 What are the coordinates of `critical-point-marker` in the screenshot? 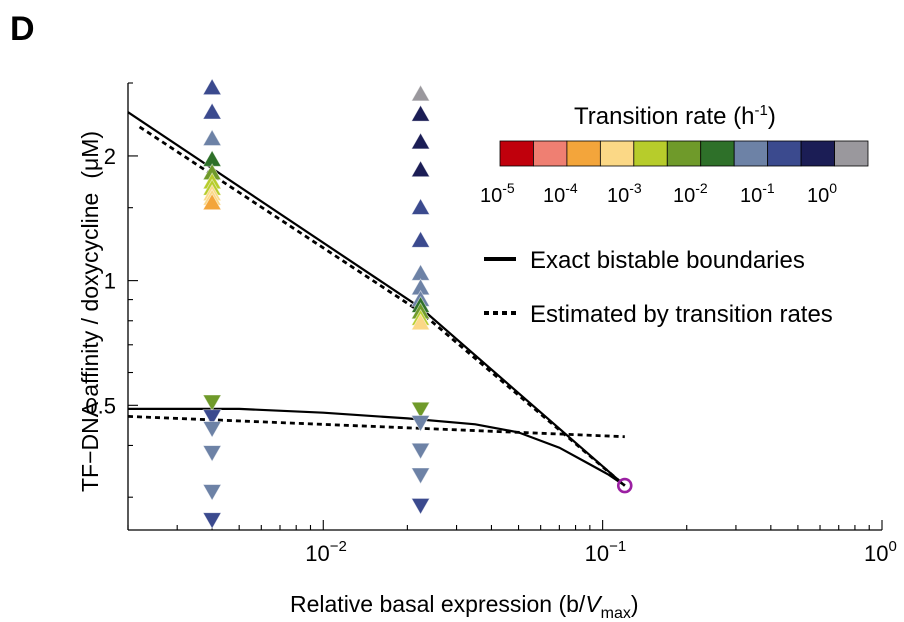 It's located at (624, 485).